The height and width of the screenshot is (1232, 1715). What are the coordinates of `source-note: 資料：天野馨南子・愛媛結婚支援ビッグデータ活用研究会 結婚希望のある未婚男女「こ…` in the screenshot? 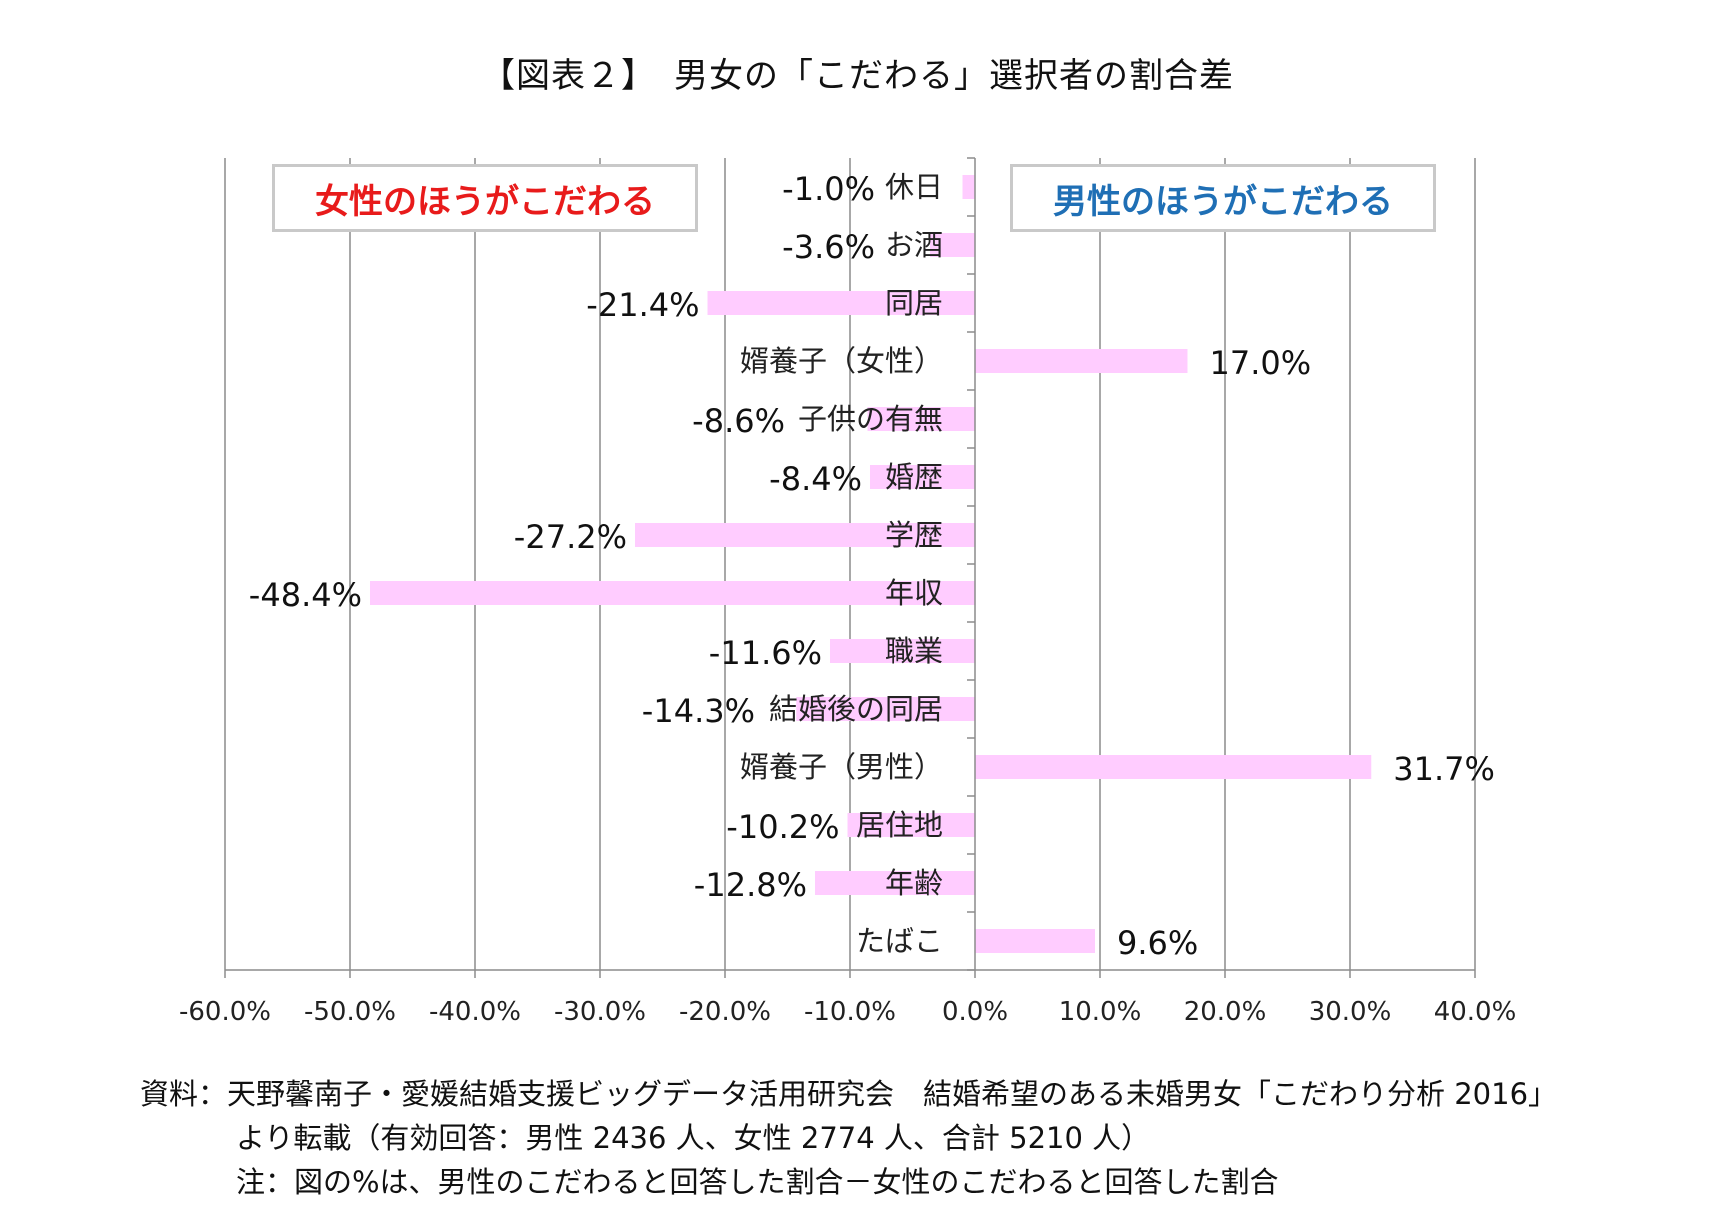 It's located at (848, 1138).